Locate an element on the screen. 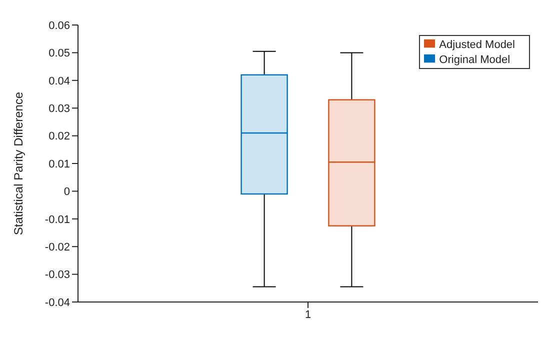 This screenshot has width=560, height=337. y-tick-label: -0.01 is located at coordinates (57, 220).